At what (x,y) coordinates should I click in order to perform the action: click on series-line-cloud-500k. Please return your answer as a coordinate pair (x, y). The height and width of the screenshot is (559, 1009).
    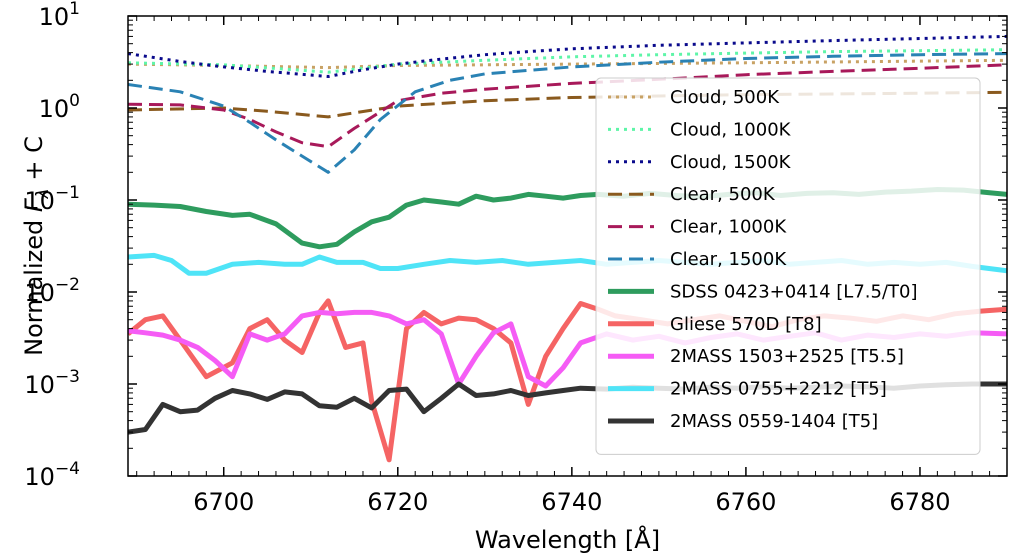
    Looking at the image, I should click on (567, 64).